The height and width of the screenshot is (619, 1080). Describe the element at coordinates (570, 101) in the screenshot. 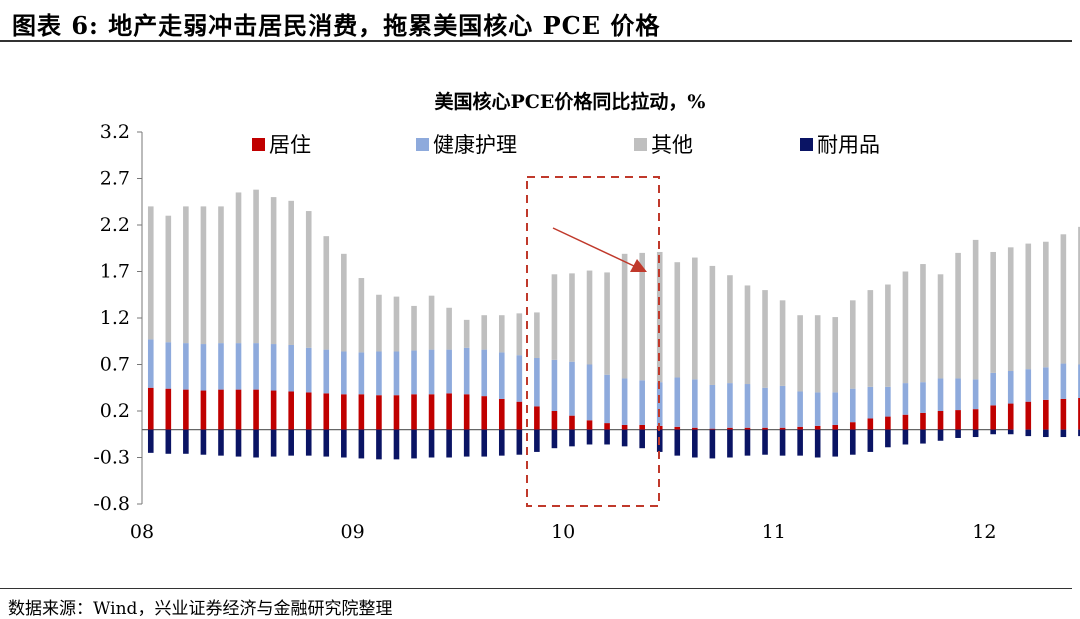

I see `chart-title: 美国核心PCE价格同比拉动，%` at that location.